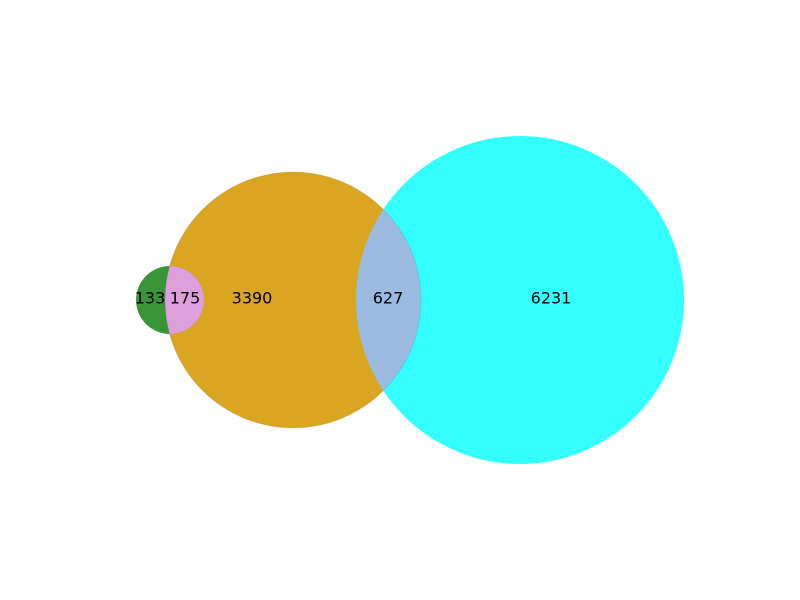 Image resolution: width=800 pixels, height=600 pixels. I want to click on intersection-a-b, so click(184, 300).